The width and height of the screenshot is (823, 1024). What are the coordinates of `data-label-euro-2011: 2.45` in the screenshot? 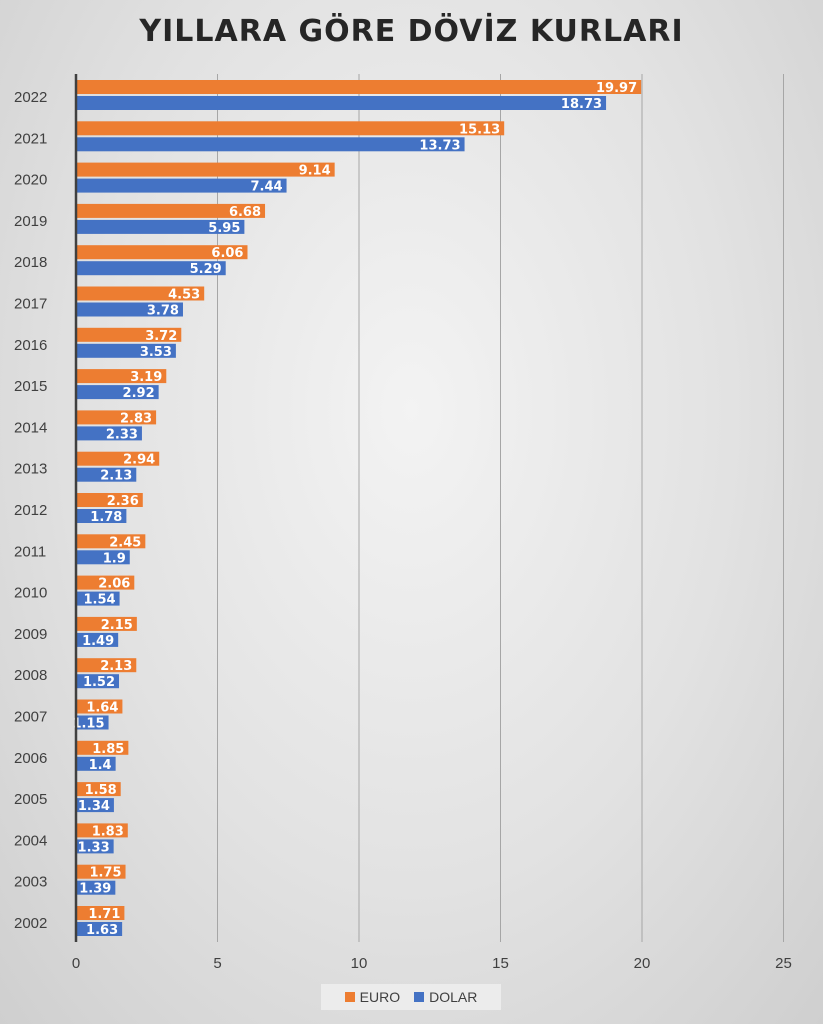 It's located at (125, 542).